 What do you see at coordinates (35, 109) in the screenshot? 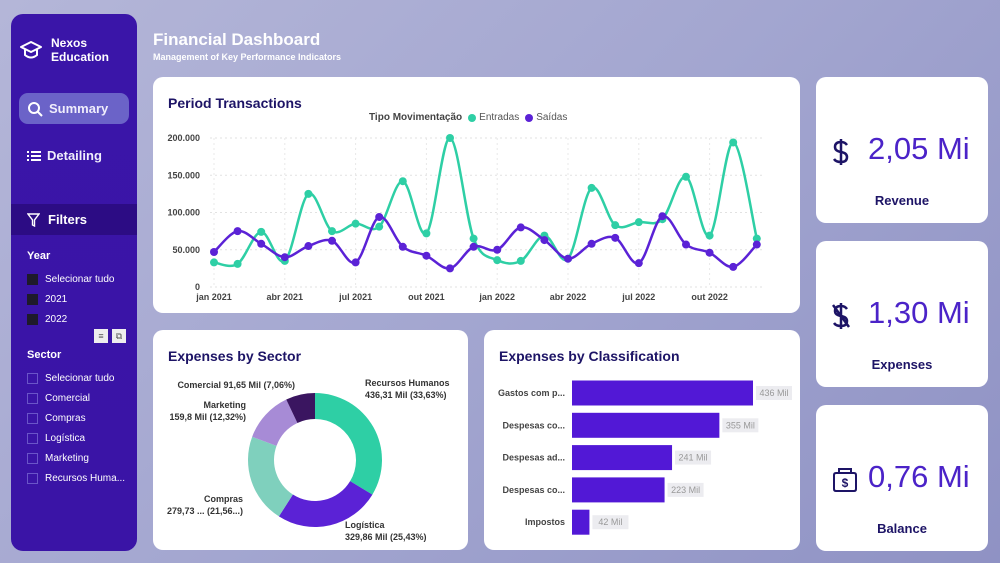
I see `search-icon` at bounding box center [35, 109].